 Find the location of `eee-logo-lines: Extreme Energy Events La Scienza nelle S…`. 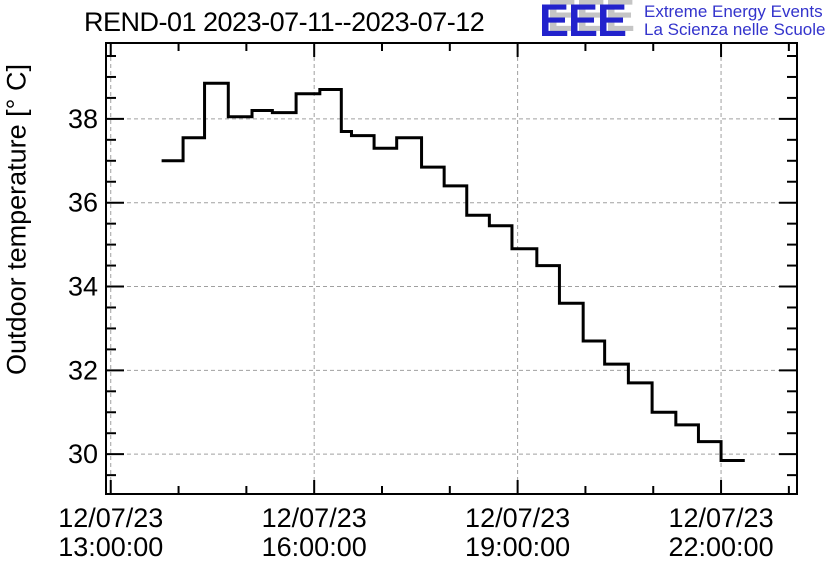

eee-logo-lines: Extreme Energy Events La Scienza nelle S… is located at coordinates (734, 21).